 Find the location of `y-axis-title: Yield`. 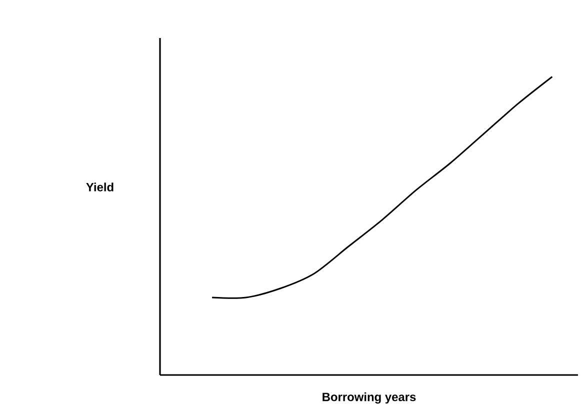

y-axis-title: Yield is located at coordinates (100, 187).